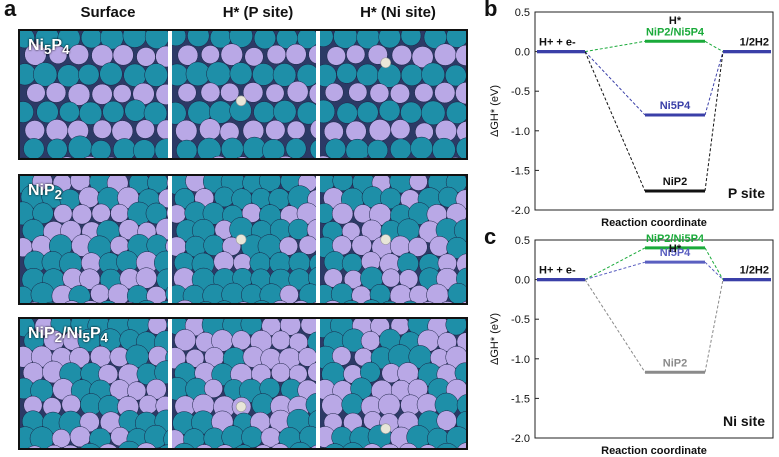  What do you see at coordinates (675, 182) in the screenshot?
I see `series-label: NiP2` at bounding box center [675, 182].